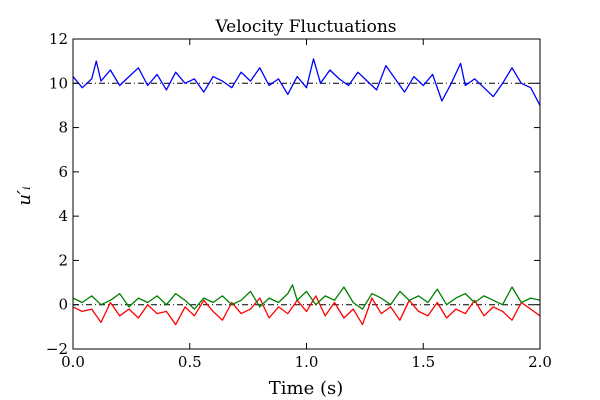  I want to click on x-axis-label: Time (s), so click(306, 388).